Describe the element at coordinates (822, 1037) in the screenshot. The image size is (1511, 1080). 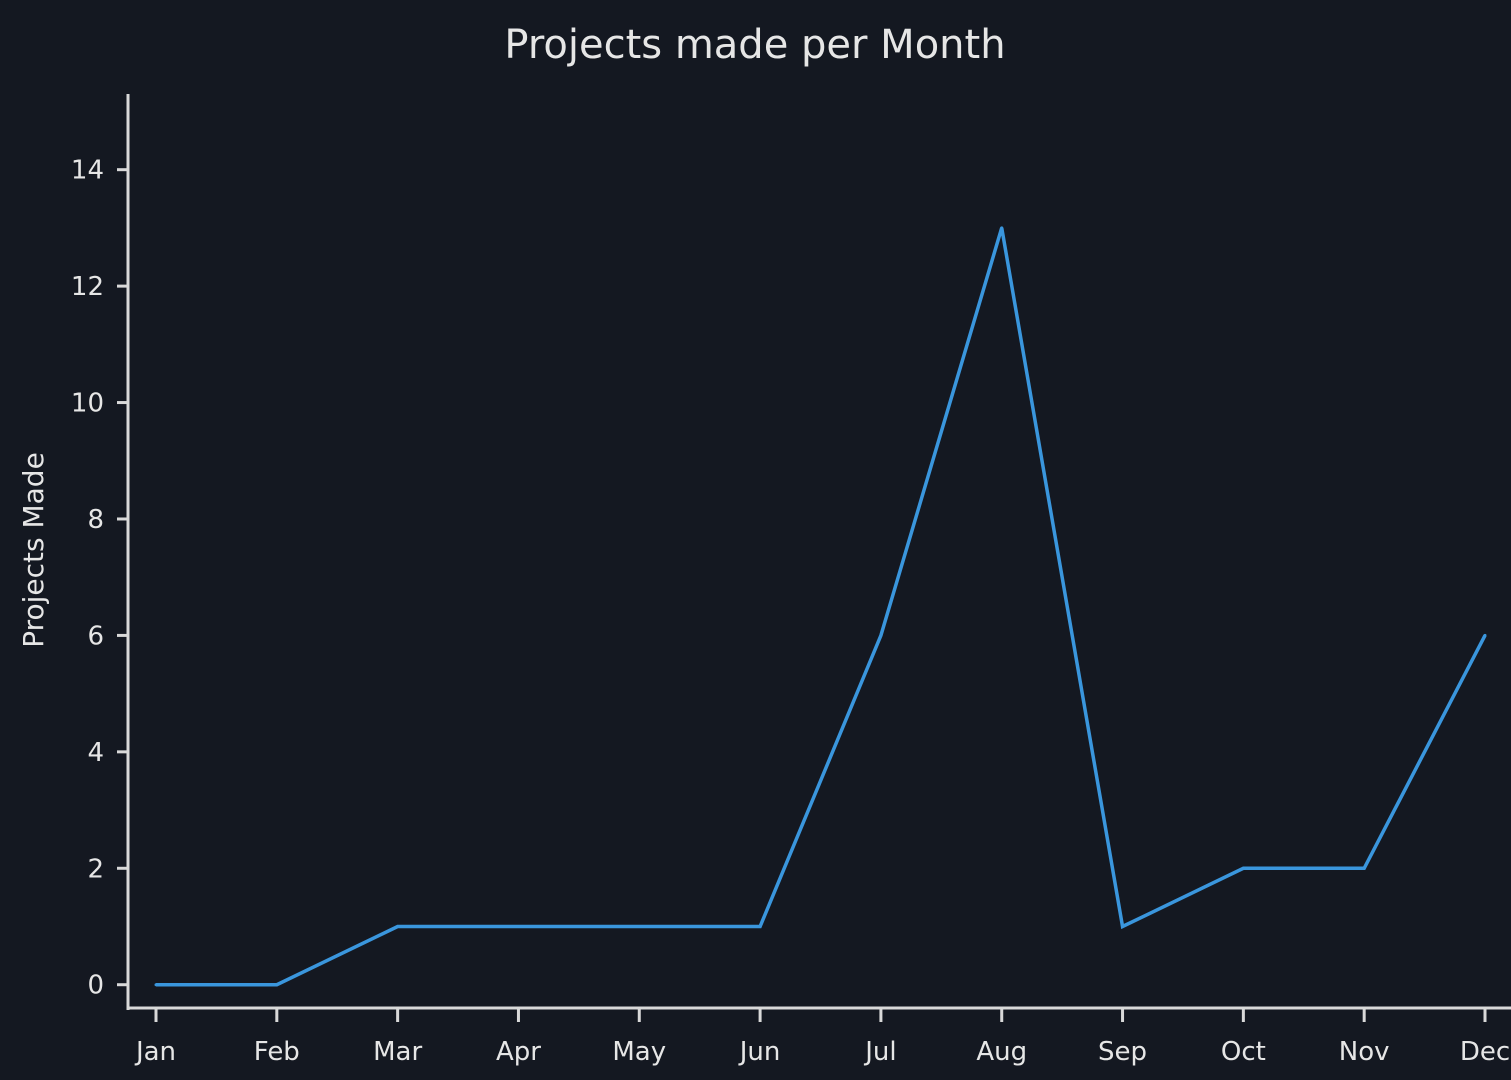
I see `x-ticks-group: Jan Feb Mar Apr May Jun Jul Aug Sep Oct Nov Dec` at that location.